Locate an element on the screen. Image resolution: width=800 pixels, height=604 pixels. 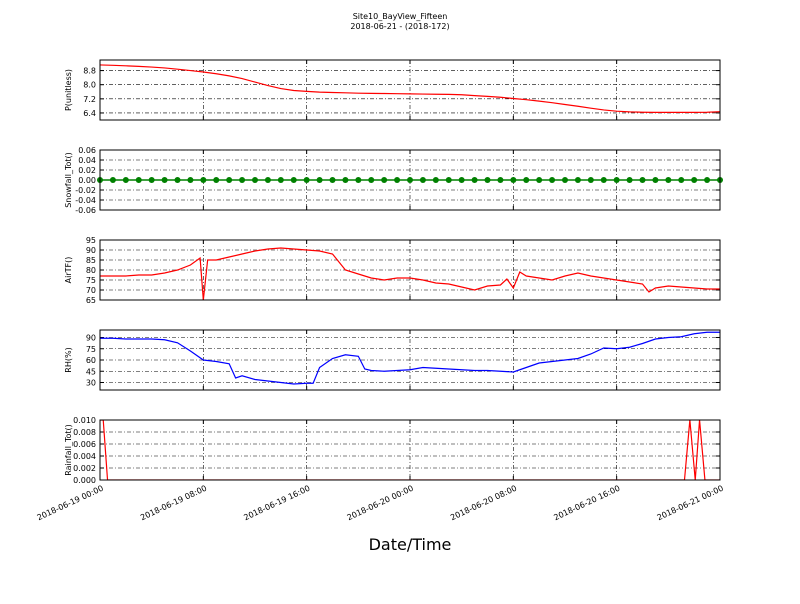
y-tick-label: 7.2 is located at coordinates (89, 99).